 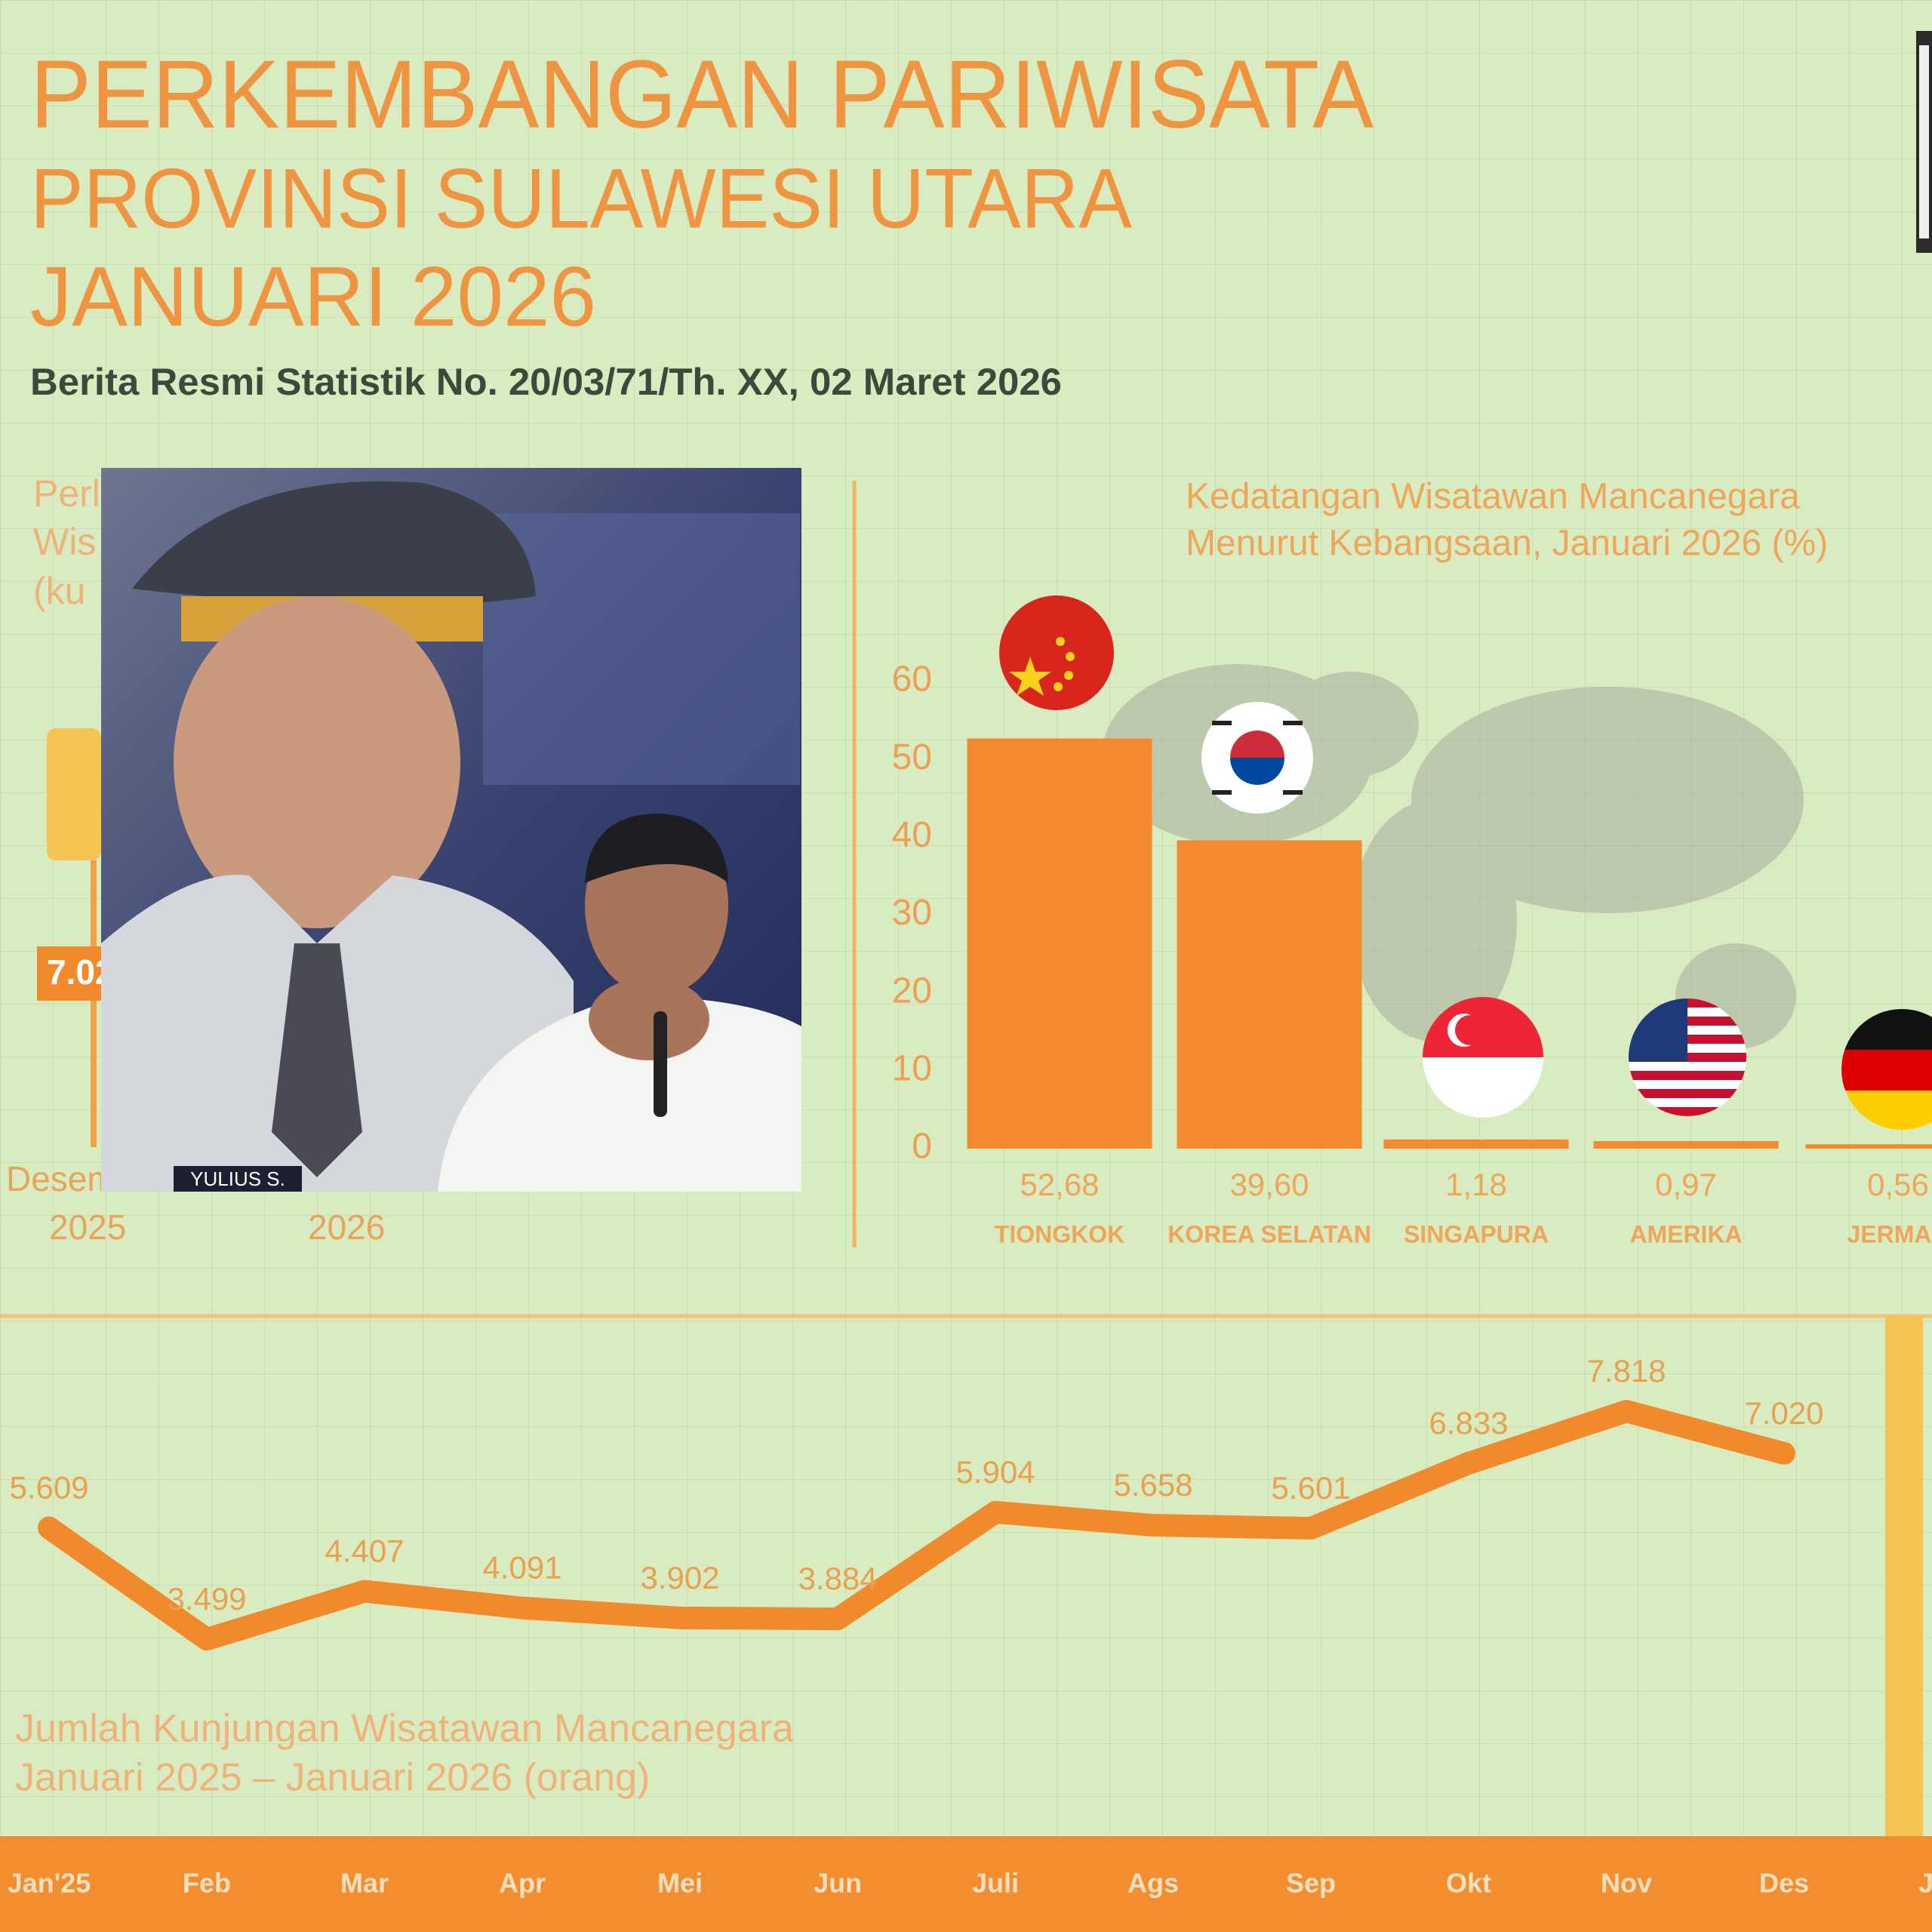 I want to click on value-label: 4.091, so click(x=521, y=1568).